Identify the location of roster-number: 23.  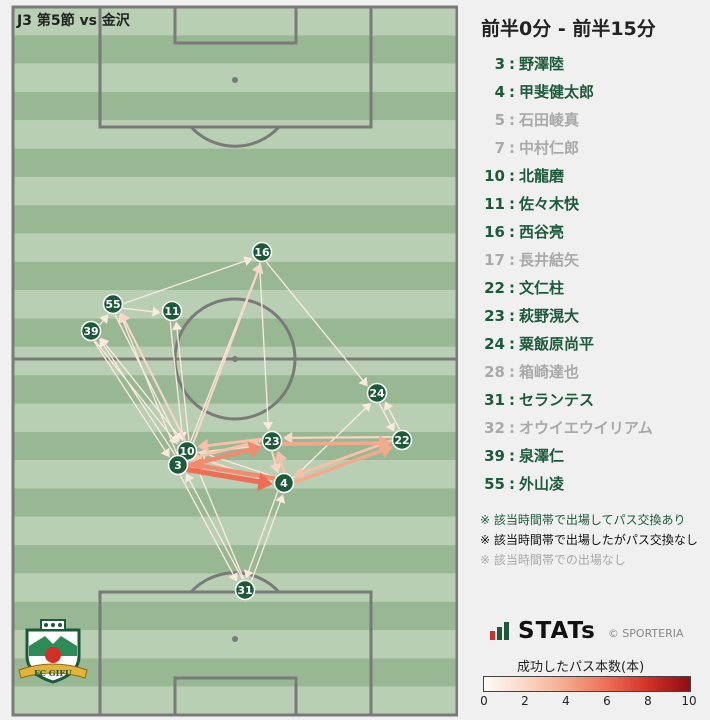
(494, 316).